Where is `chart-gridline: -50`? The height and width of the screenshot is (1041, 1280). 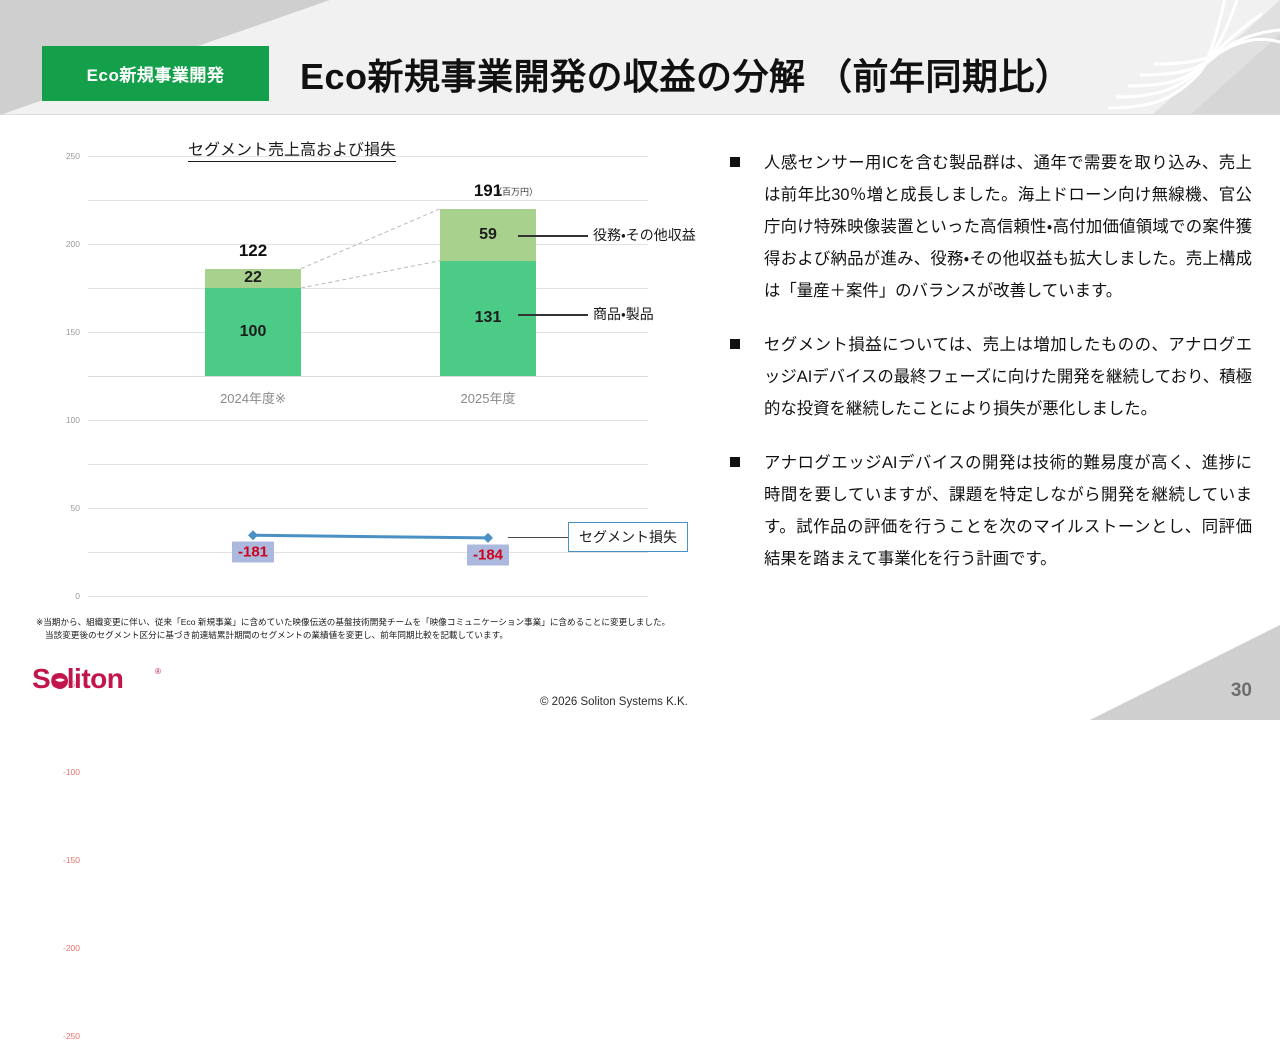 chart-gridline: -50 is located at coordinates (358, 554).